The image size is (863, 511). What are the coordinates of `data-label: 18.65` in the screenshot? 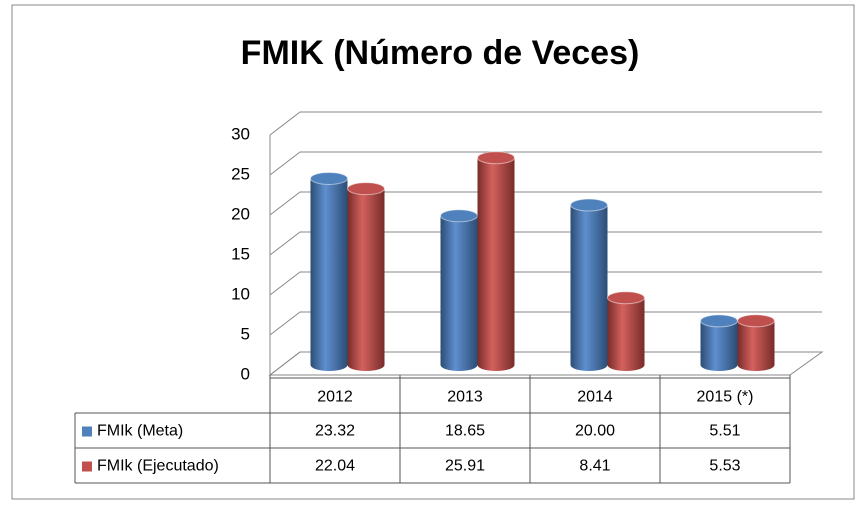 It's located at (465, 431).